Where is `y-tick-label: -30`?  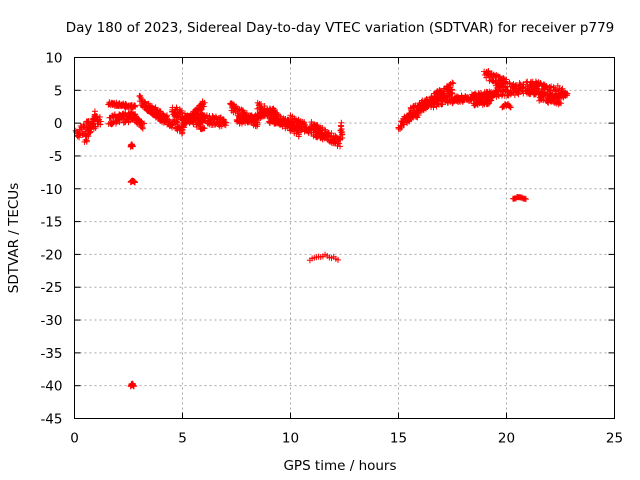 y-tick-label: -30 is located at coordinates (51, 321).